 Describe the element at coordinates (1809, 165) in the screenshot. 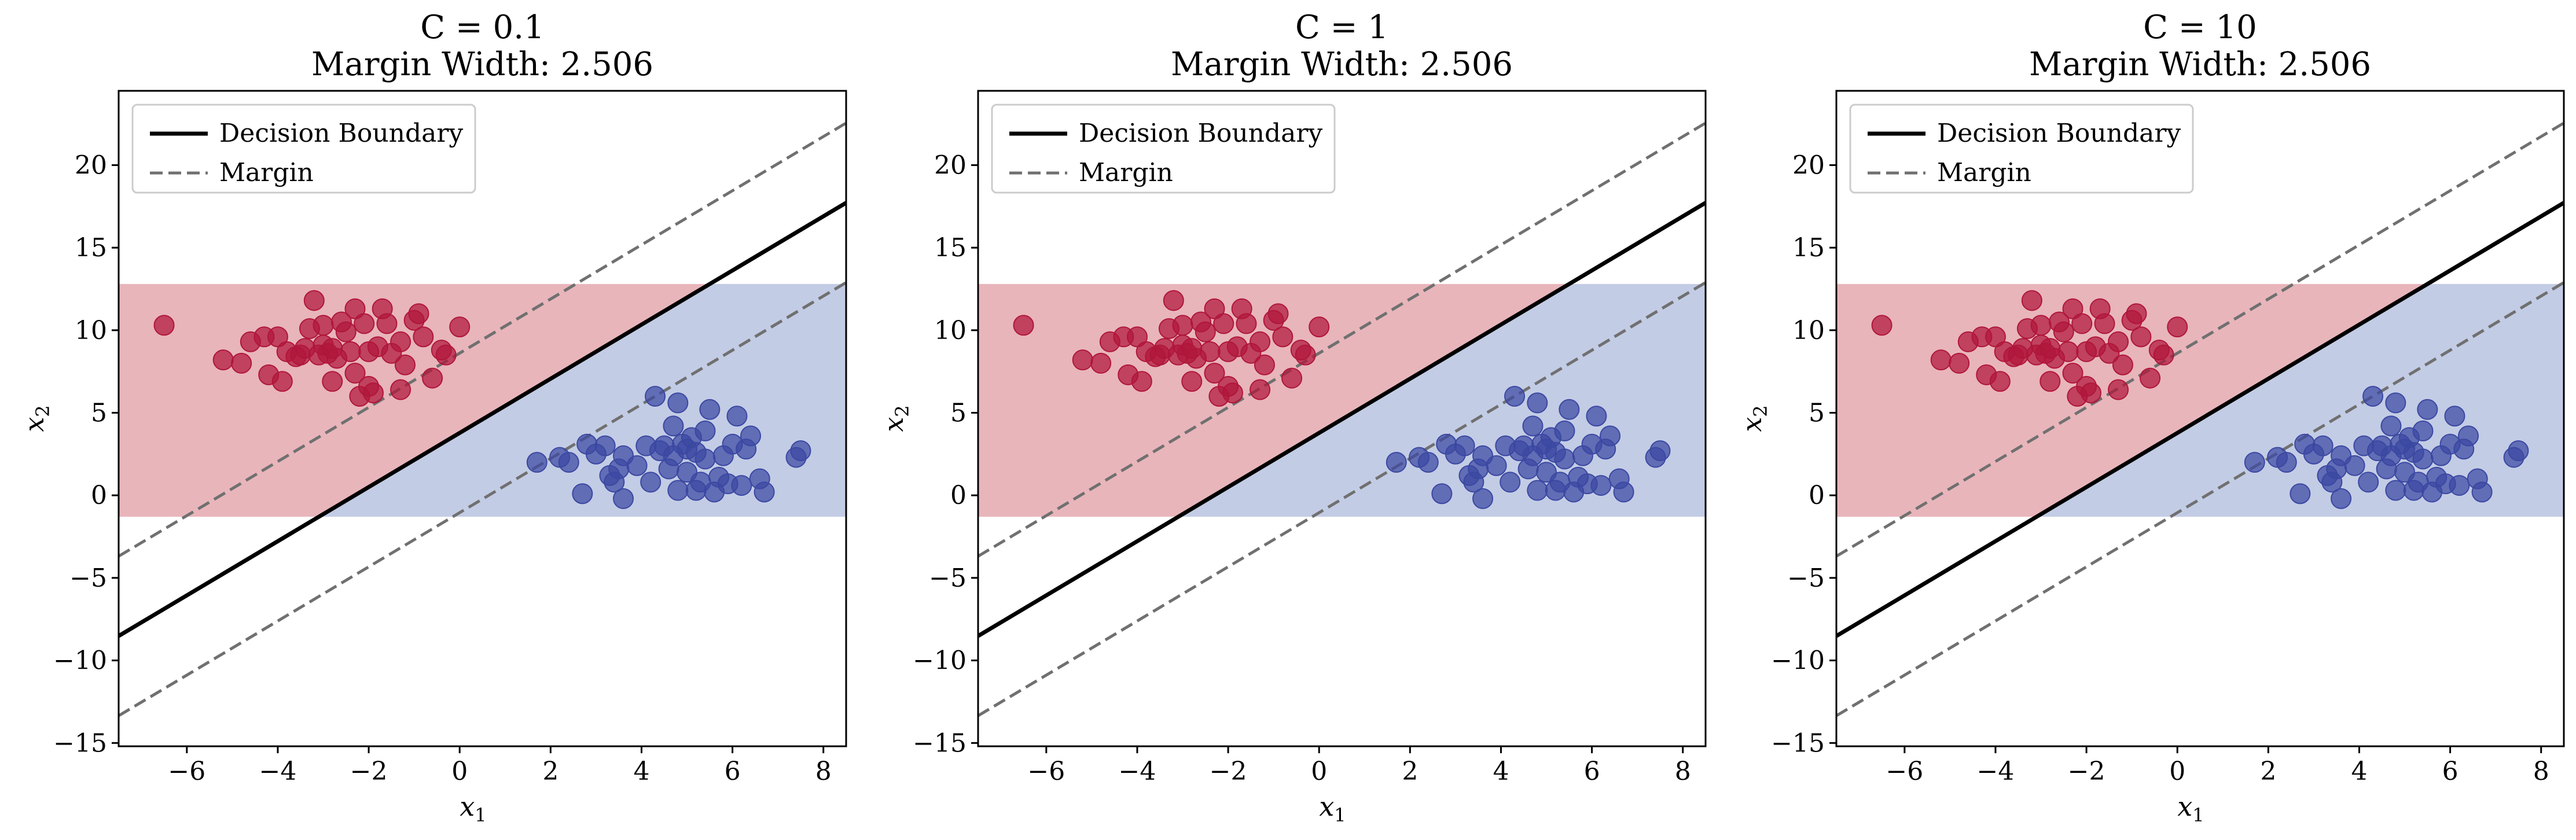

I see `y-tick-label: 20` at that location.